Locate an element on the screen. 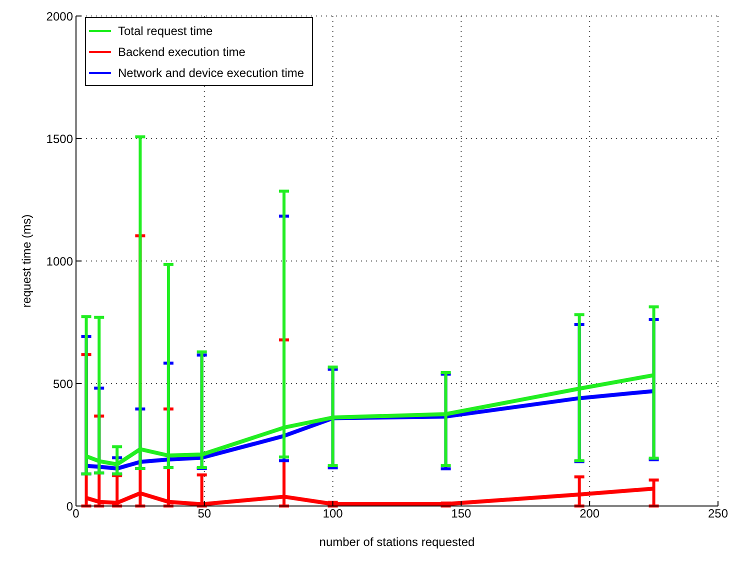  x-tick-label: 100 is located at coordinates (333, 513).